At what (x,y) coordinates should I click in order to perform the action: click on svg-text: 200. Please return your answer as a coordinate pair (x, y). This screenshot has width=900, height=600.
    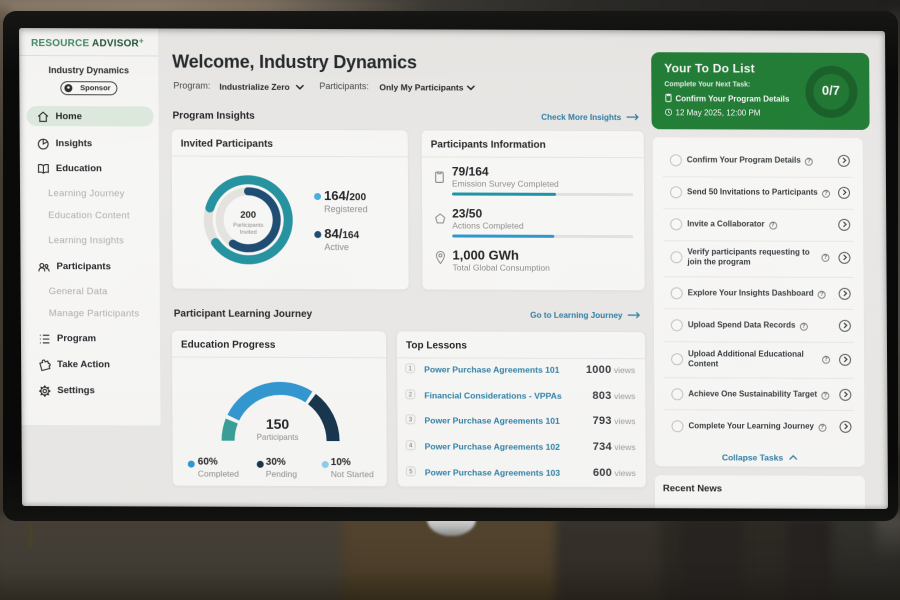
    Looking at the image, I should click on (248, 215).